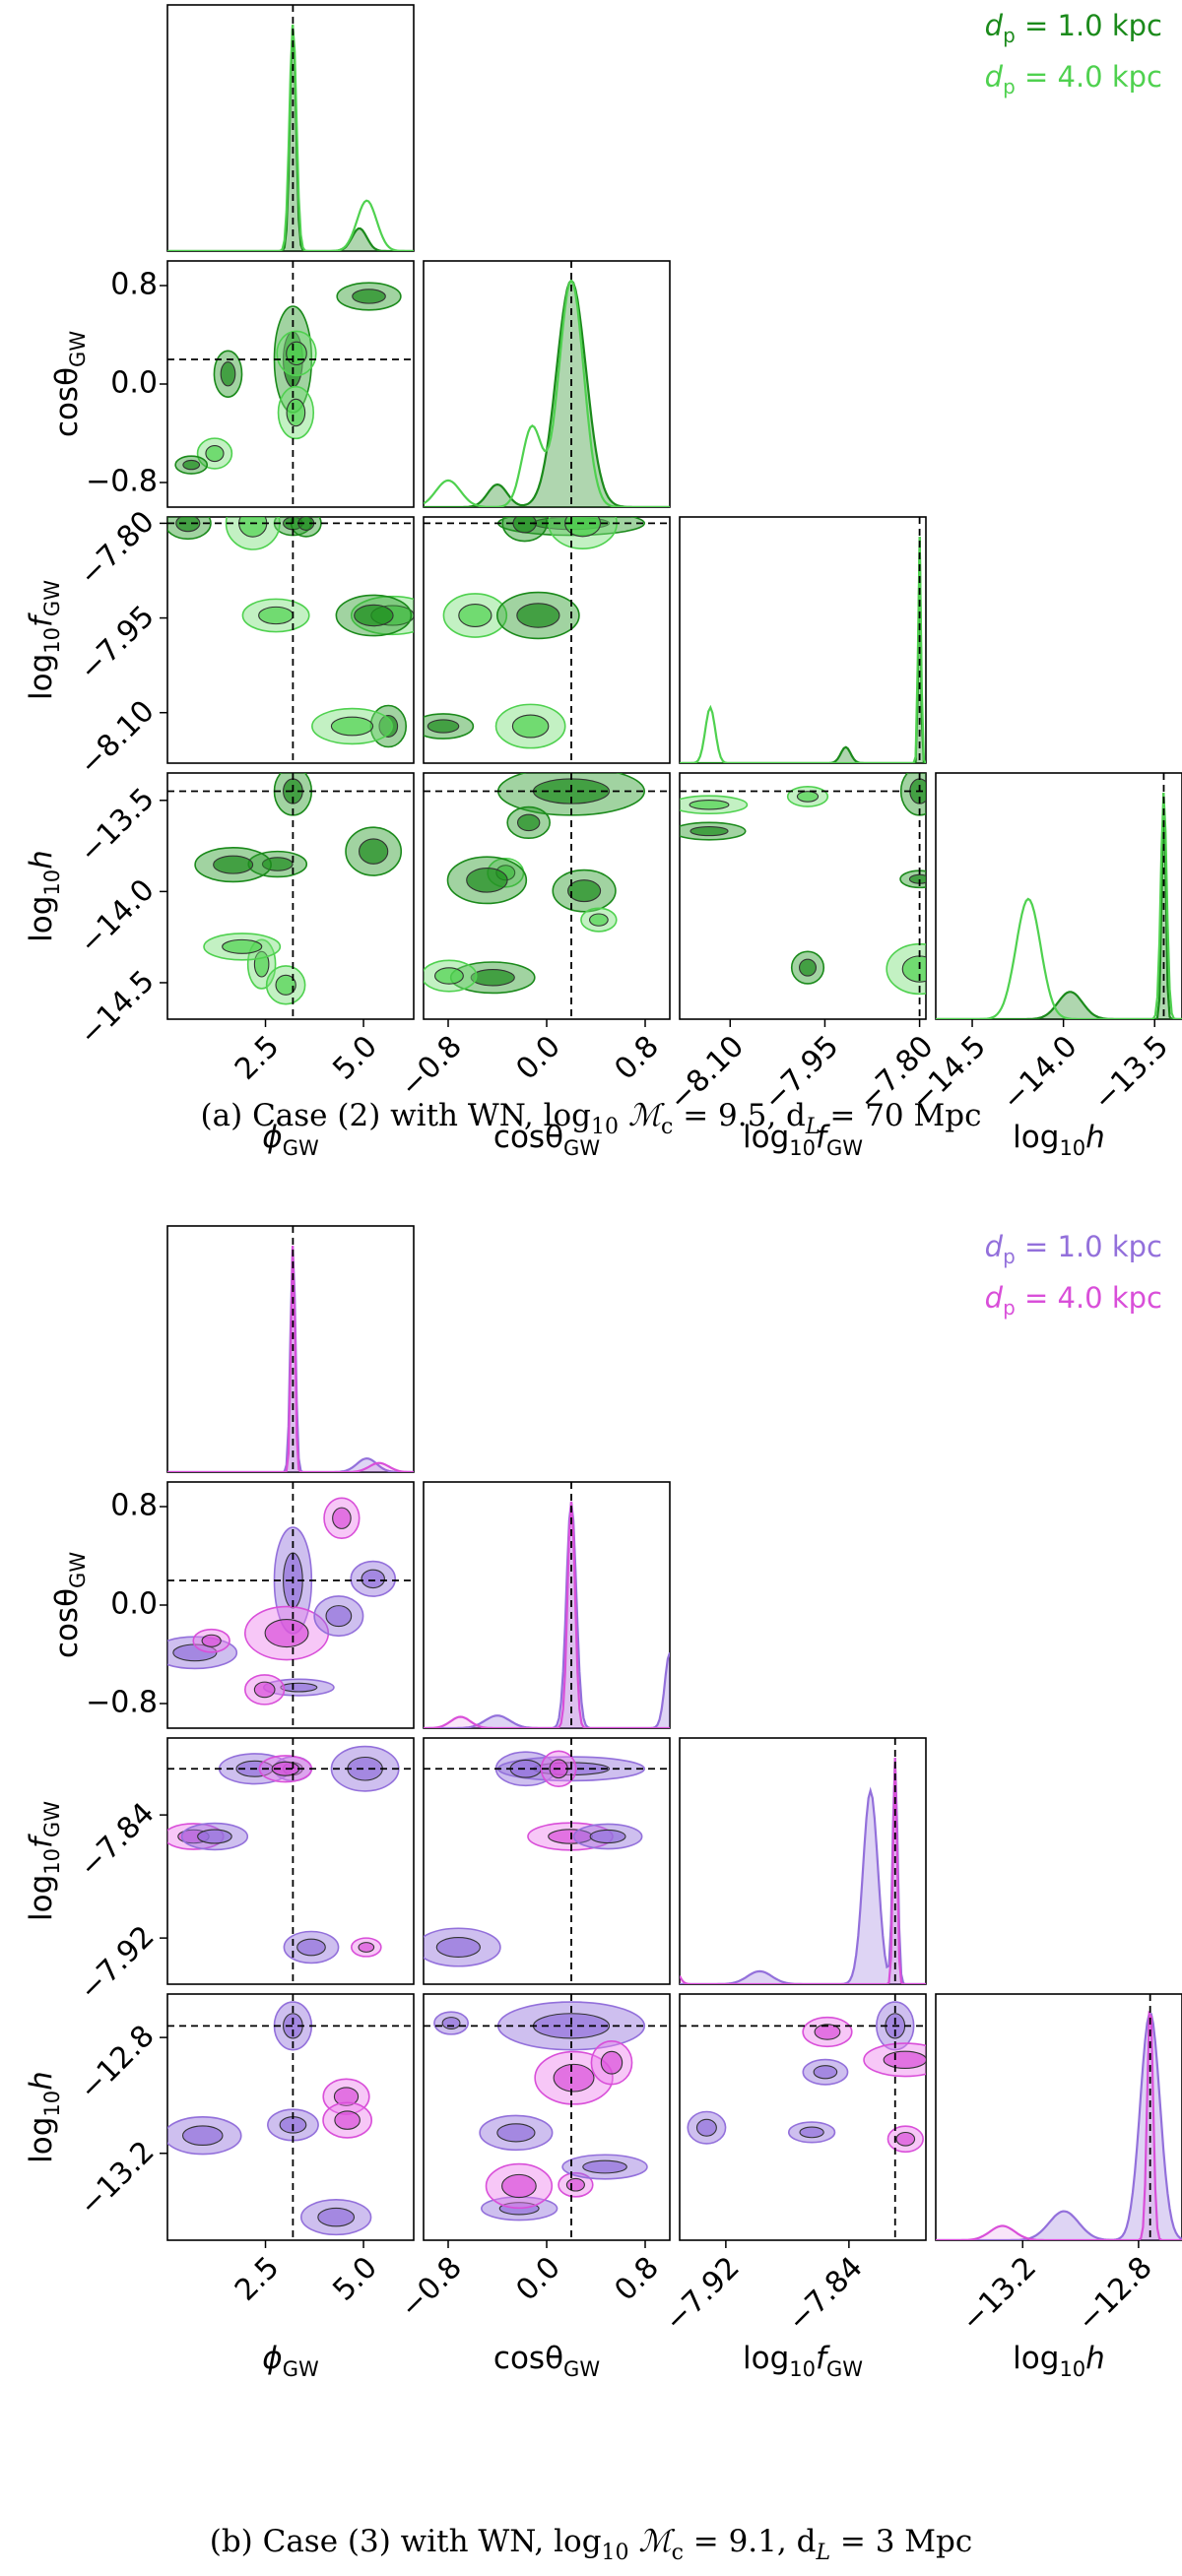  Describe the element at coordinates (1073, 79) in the screenshot. I see `legend-entry-2: dp = 4.0 kpc` at that location.